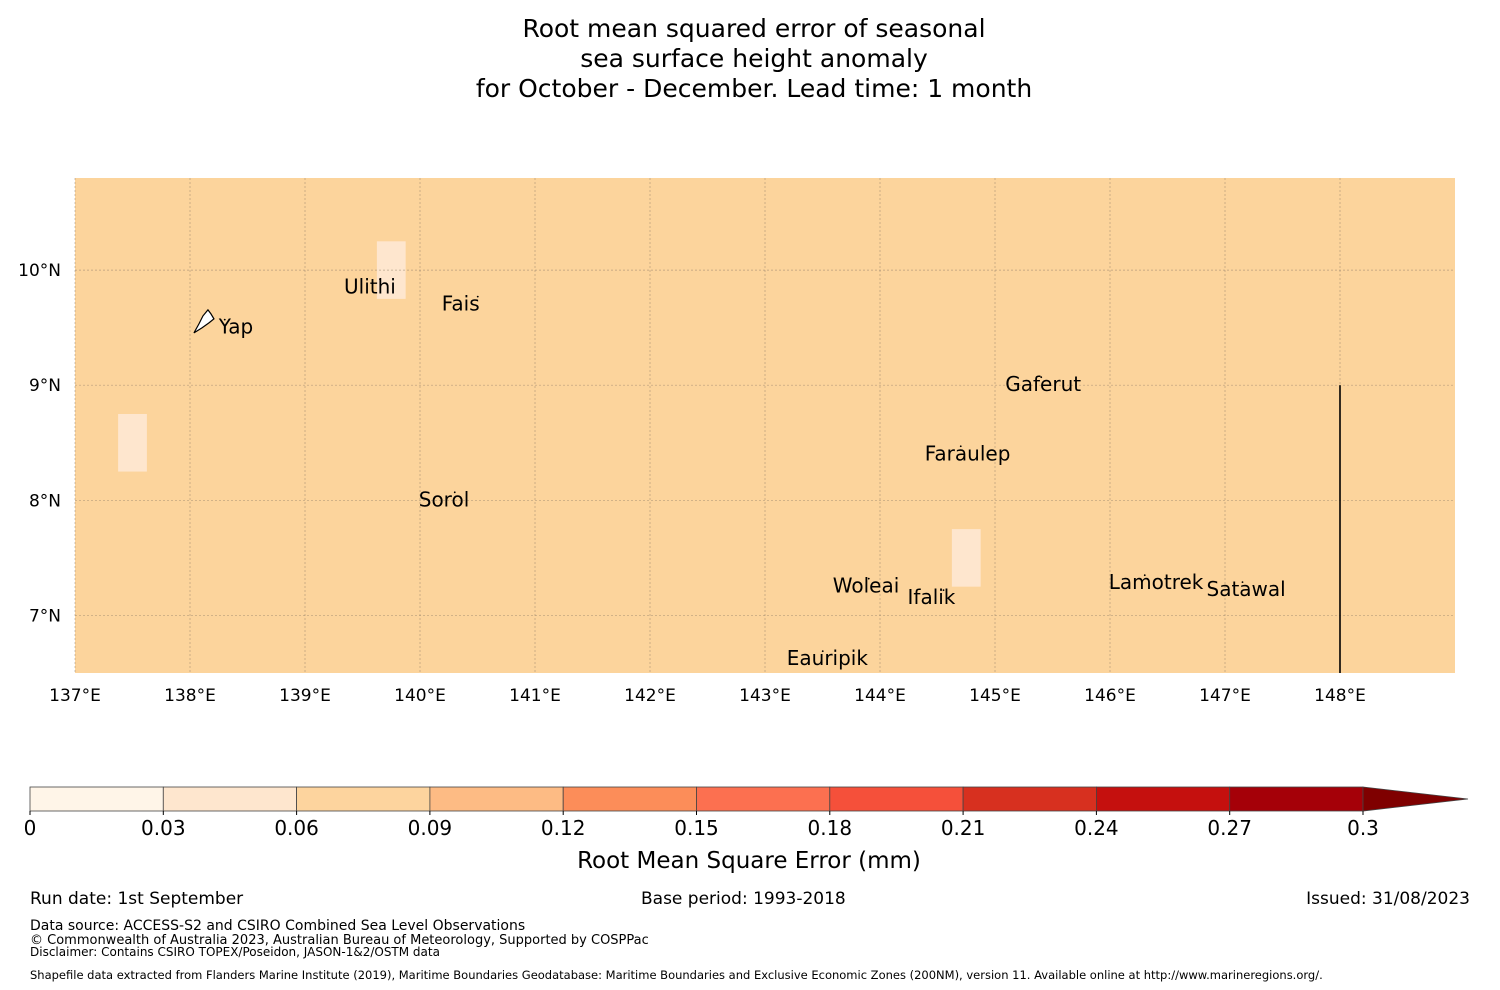 This screenshot has height=990, width=1500. Describe the element at coordinates (45, 501) in the screenshot. I see `lat-tick-label: 8°N` at that location.